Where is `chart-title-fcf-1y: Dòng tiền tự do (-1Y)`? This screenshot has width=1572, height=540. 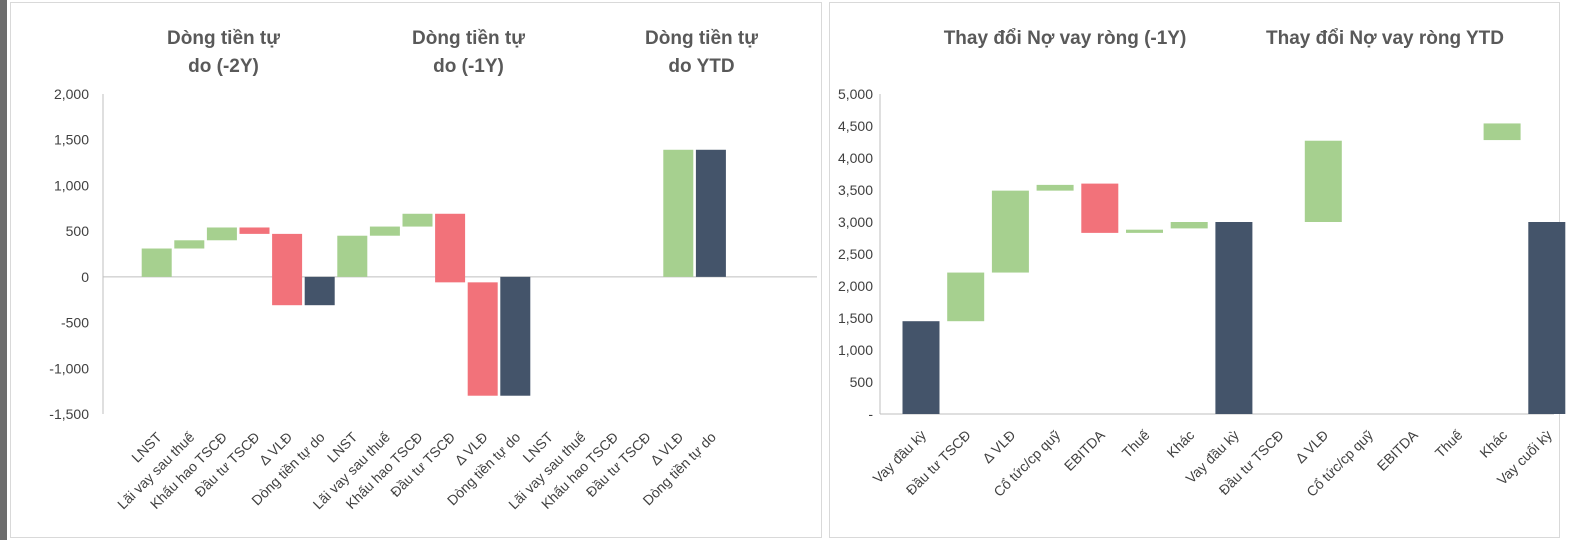
chart-title-fcf-1y: Dòng tiền tự do (-1Y) is located at coordinates (468, 53).